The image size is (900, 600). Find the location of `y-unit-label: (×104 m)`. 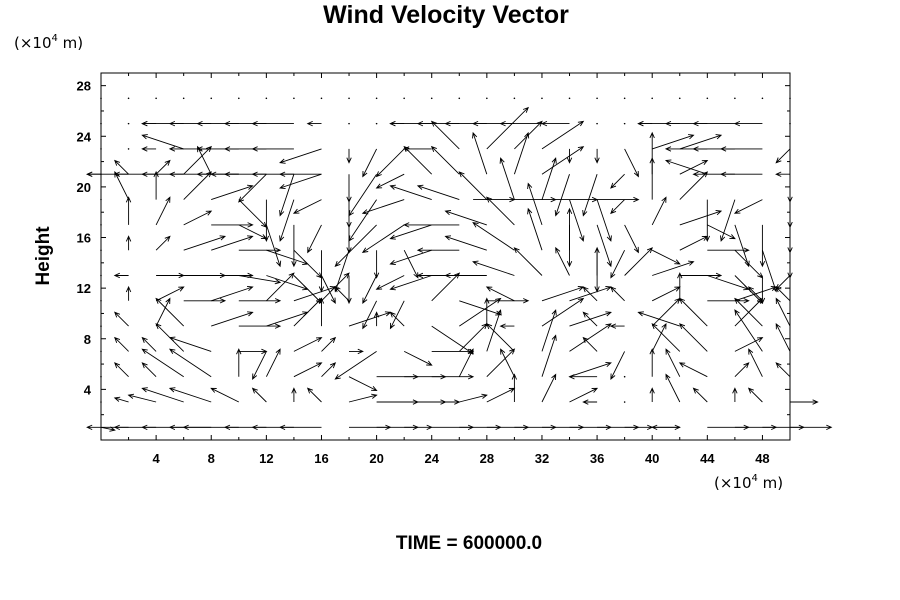

y-unit-label: (×104 m) is located at coordinates (48, 42).